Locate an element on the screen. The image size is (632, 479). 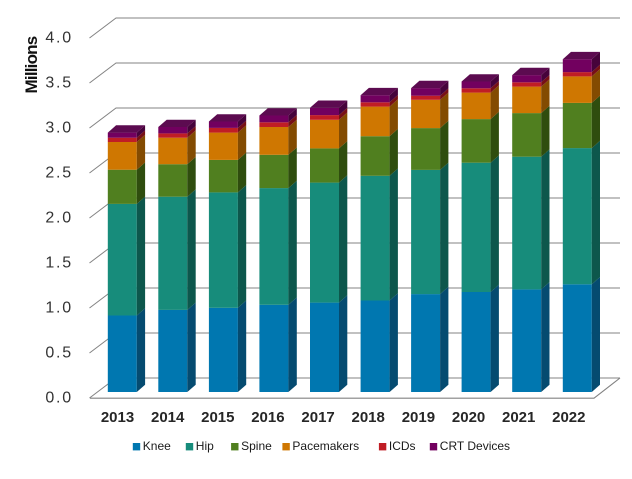
svg-text: 2022 is located at coordinates (568, 417).